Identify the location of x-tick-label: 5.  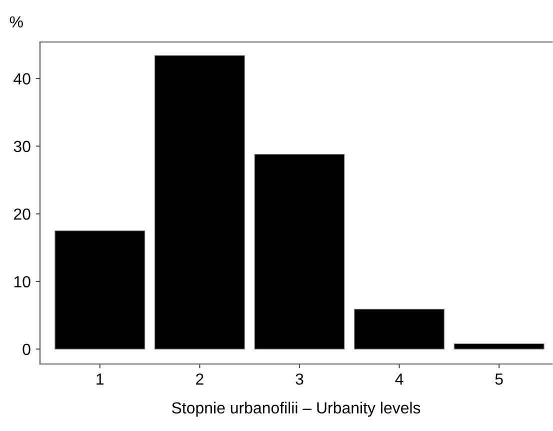
(499, 379).